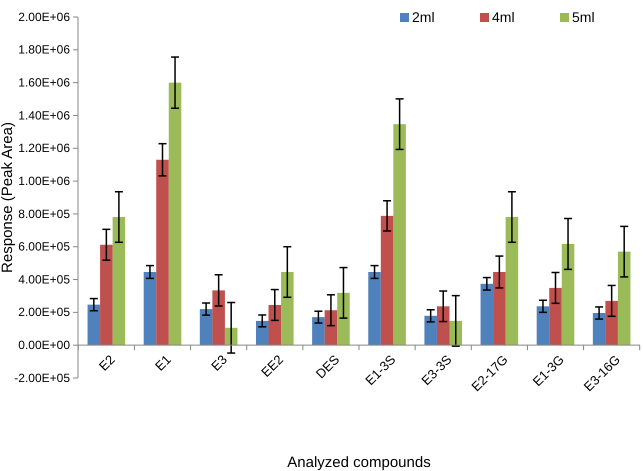  What do you see at coordinates (44, 345) in the screenshot?
I see `y-tick-label: 0.00E+00` at bounding box center [44, 345].